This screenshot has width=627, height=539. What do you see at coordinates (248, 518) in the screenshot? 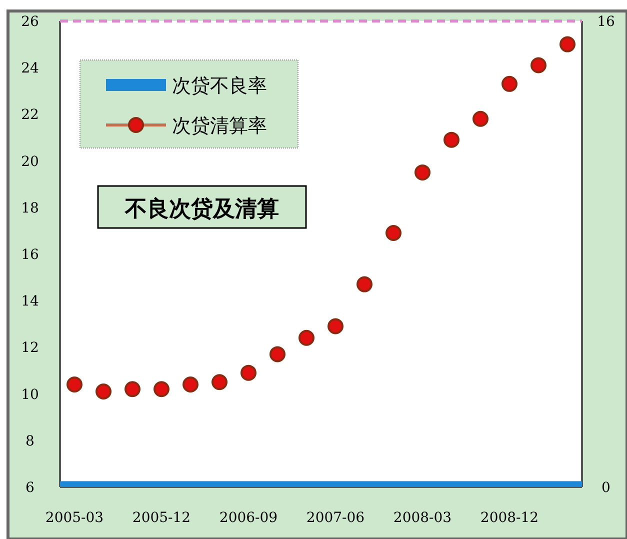
I see `x-tick-label: 2006-09` at bounding box center [248, 518].